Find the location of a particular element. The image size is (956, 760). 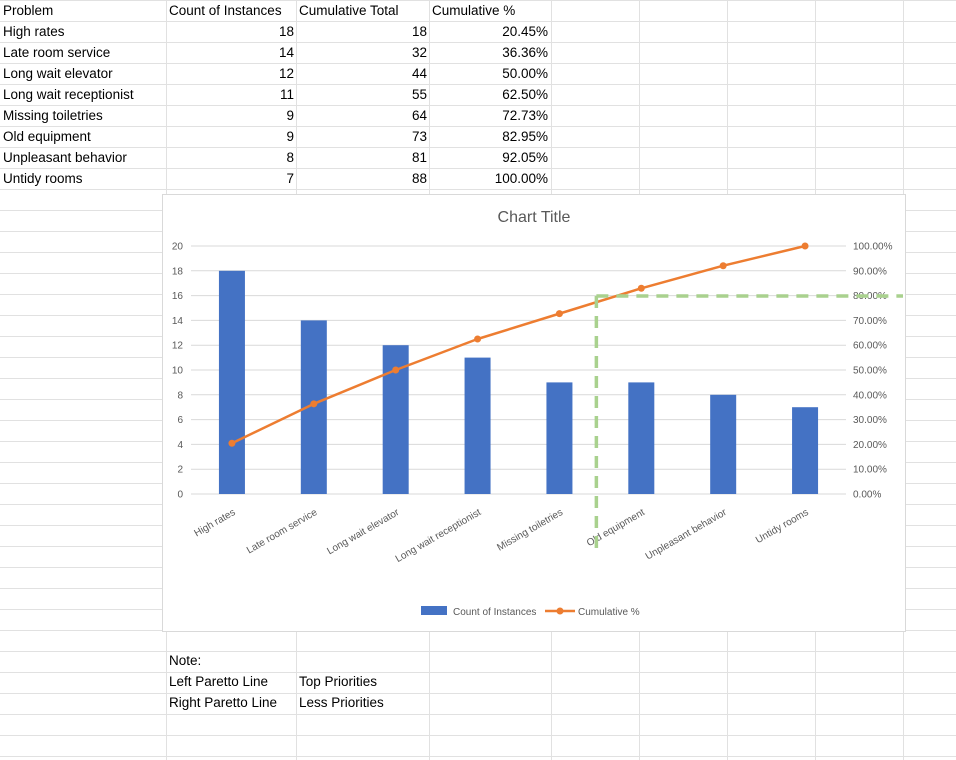

note-key: Right Paretto Line is located at coordinates (223, 702).